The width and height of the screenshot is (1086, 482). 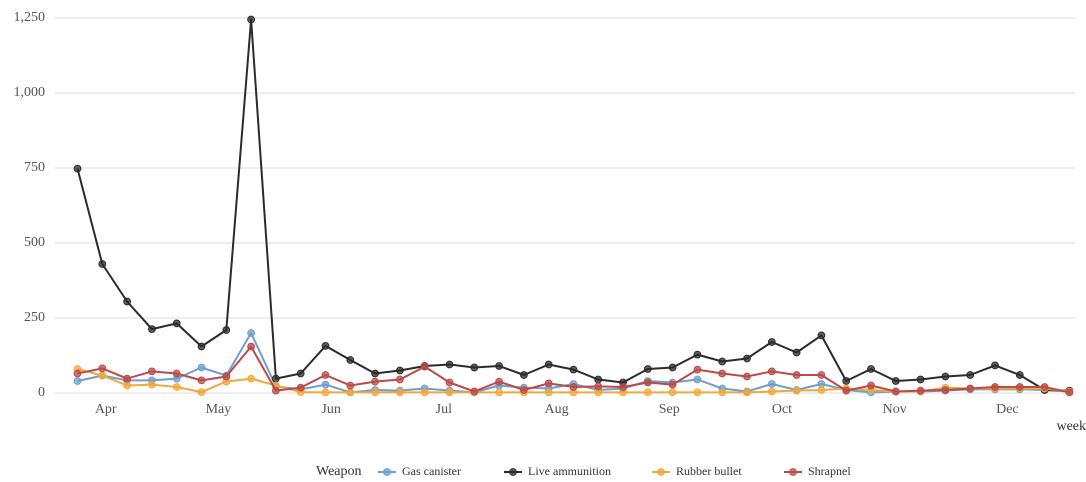 I want to click on legend-item: Rubber bullet, so click(x=697, y=471).